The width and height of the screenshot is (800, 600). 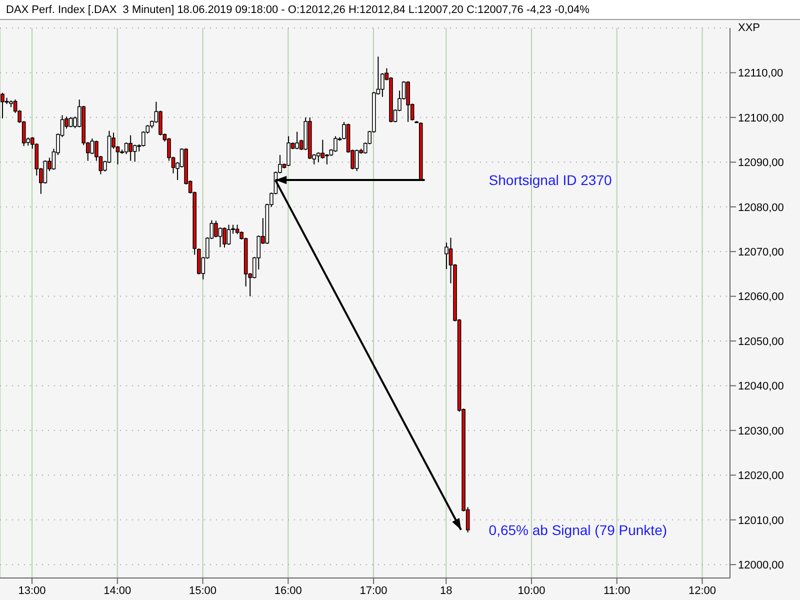 I want to click on y-tick-label: 12110,00, so click(x=761, y=74).